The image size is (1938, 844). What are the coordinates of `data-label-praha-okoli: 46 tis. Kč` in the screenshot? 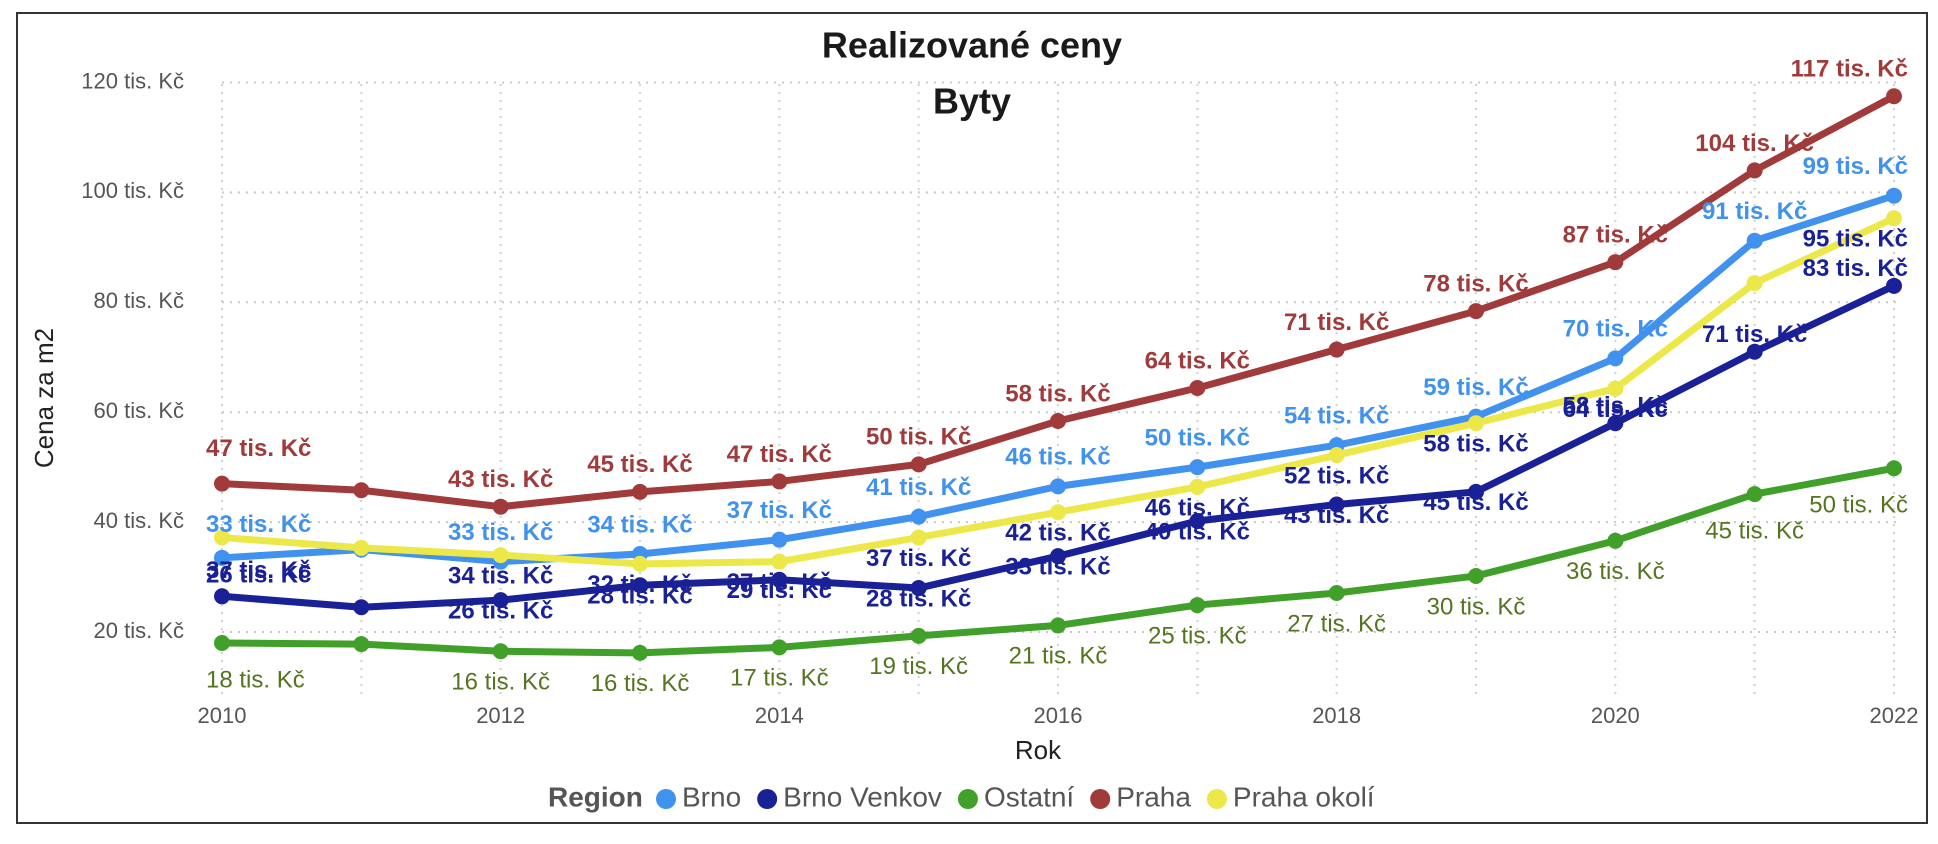 It's located at (1197, 507).